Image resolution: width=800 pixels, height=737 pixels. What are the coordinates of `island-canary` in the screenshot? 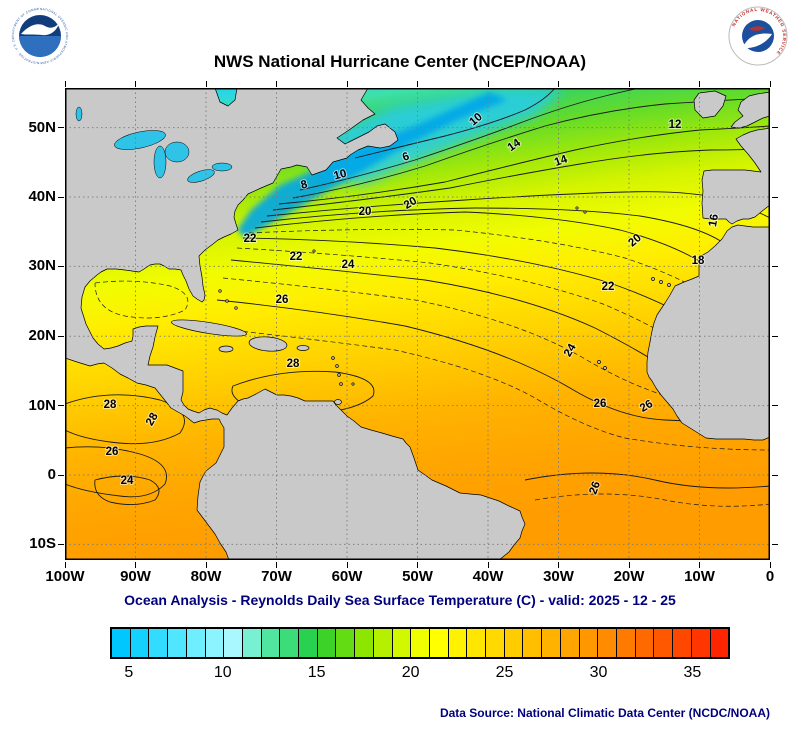 It's located at (669, 285).